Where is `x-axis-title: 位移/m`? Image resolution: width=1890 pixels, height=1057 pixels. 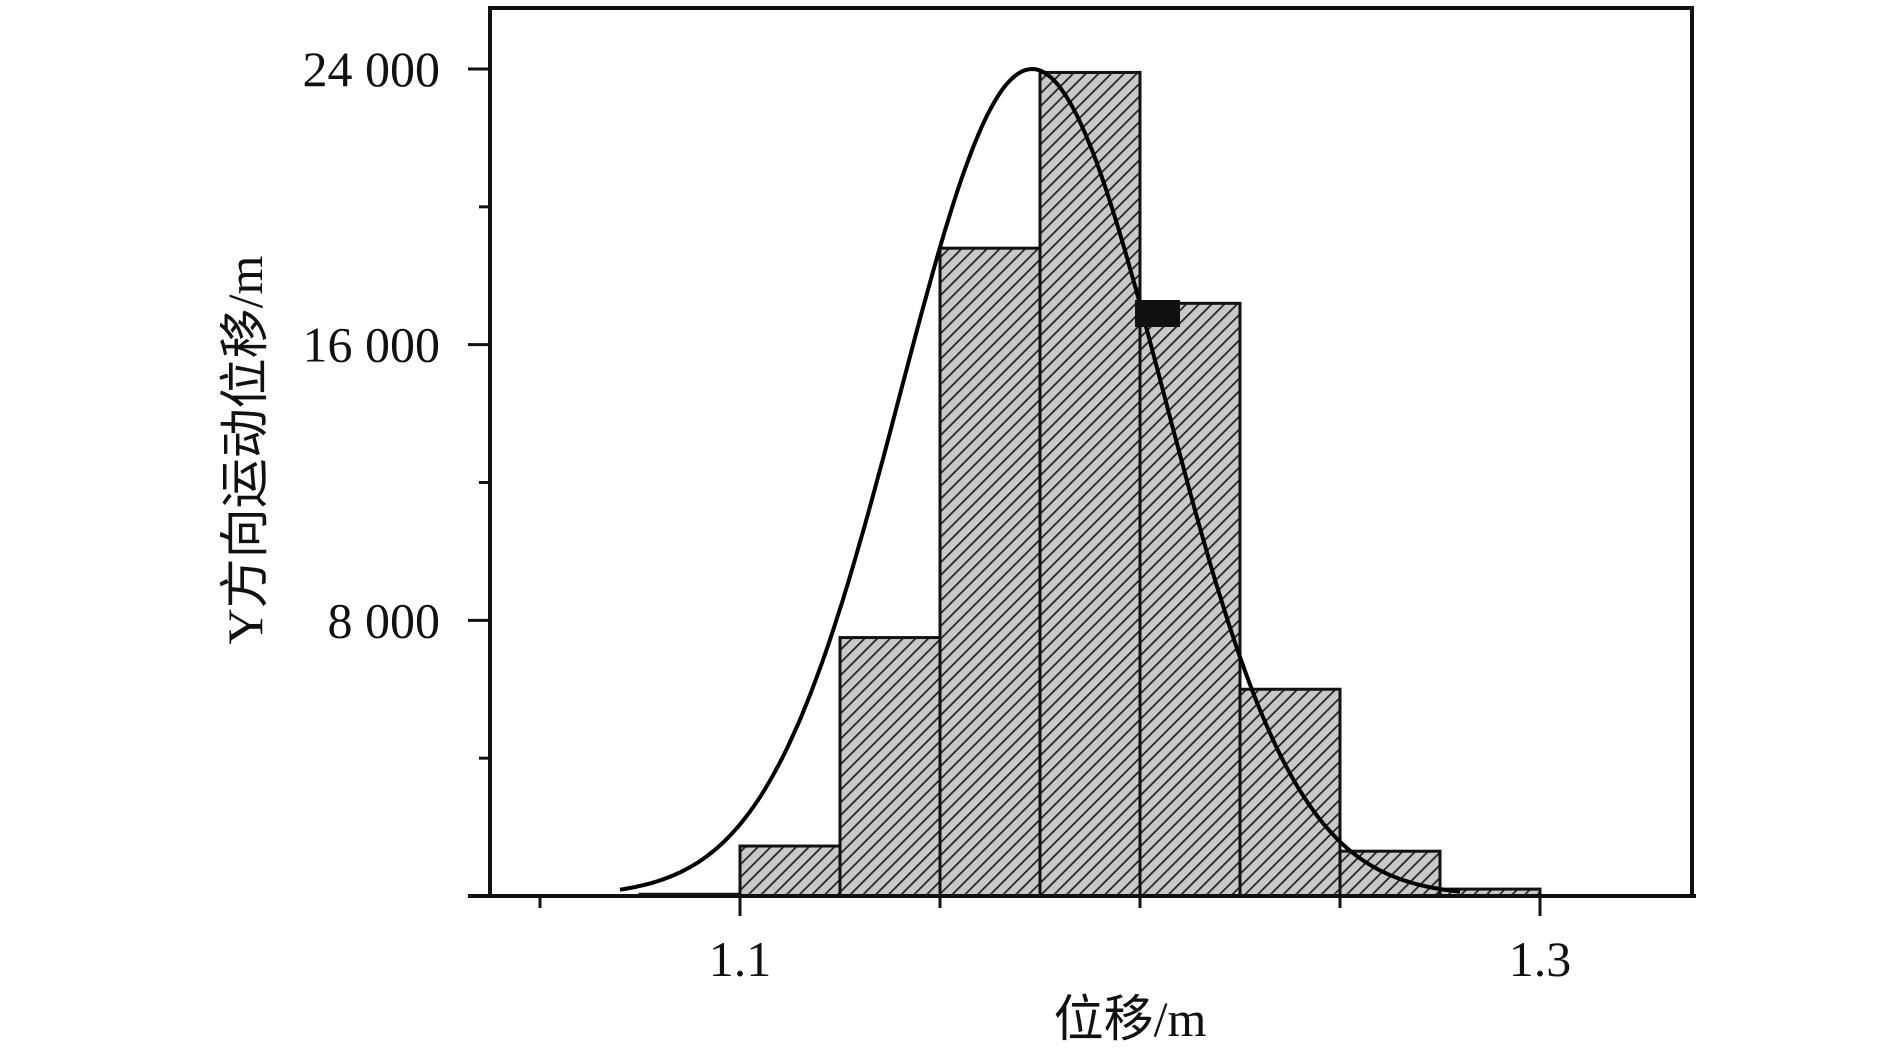
x-axis-title: 位移/m is located at coordinates (1130, 1019).